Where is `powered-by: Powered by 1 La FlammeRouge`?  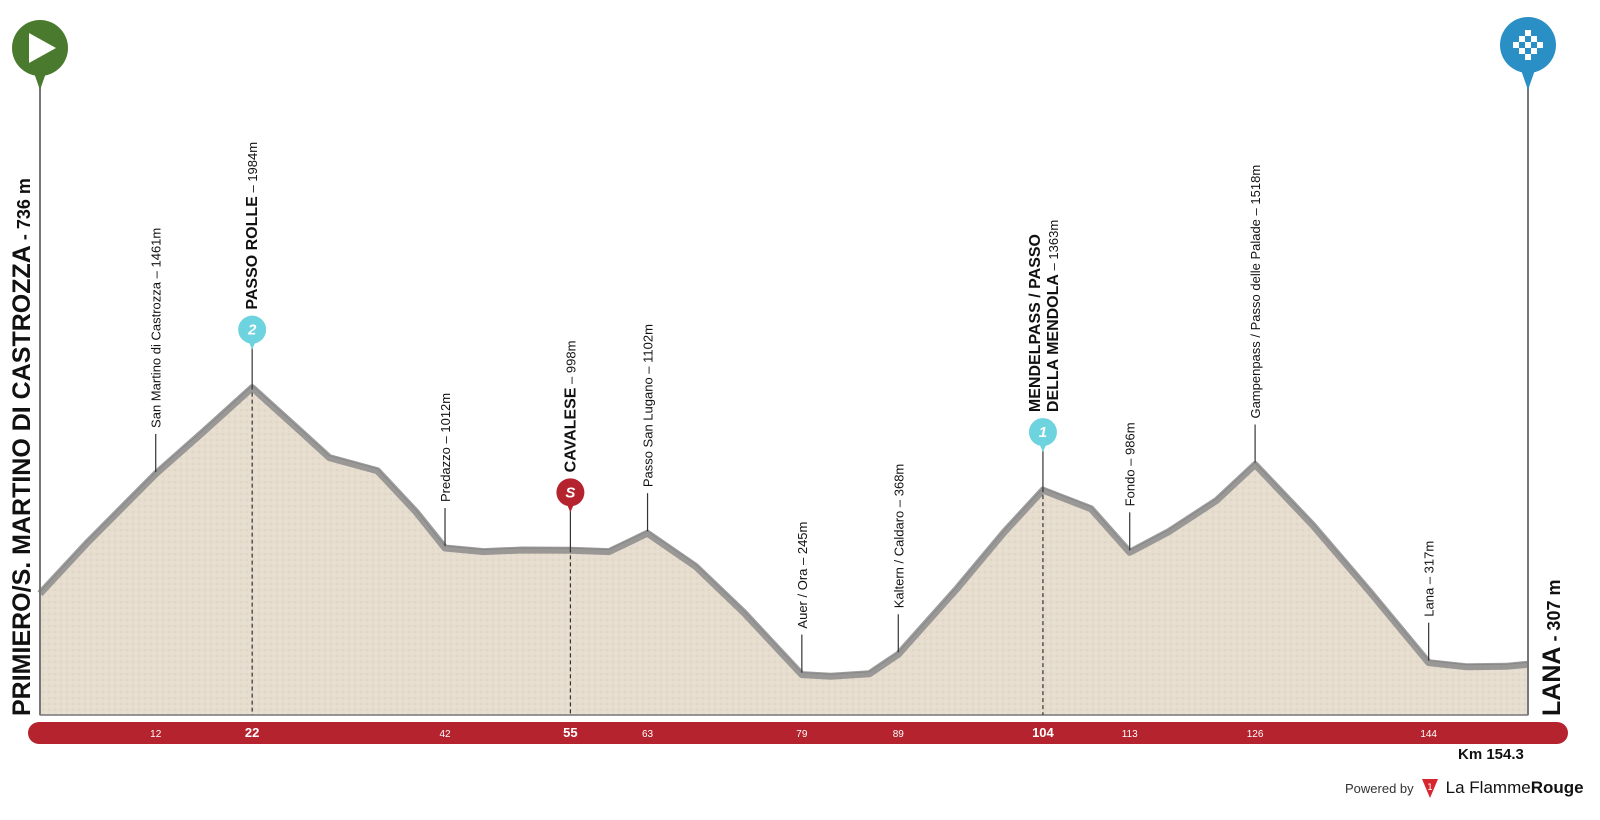 powered-by: Powered by 1 La FlammeRouge is located at coordinates (1464, 788).